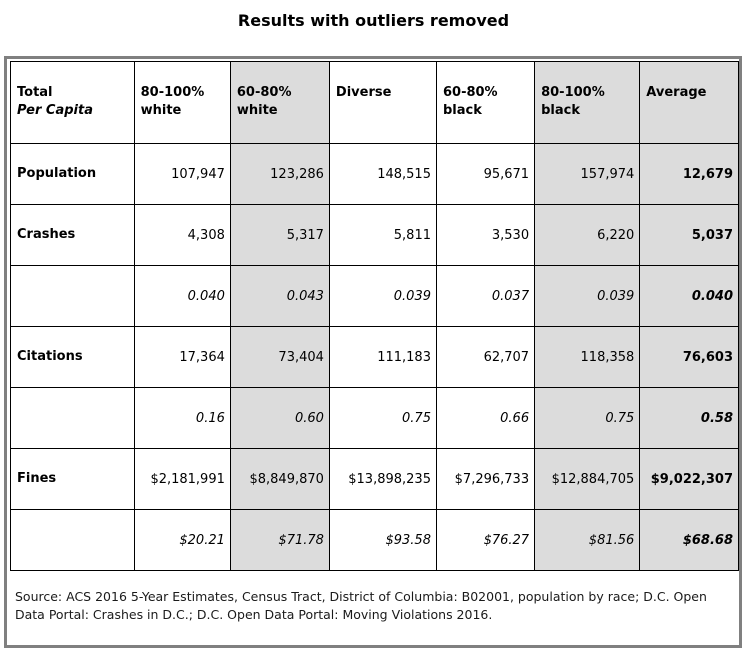 This screenshot has height=652, width=747. I want to click on table-cell: 0.60, so click(279, 418).